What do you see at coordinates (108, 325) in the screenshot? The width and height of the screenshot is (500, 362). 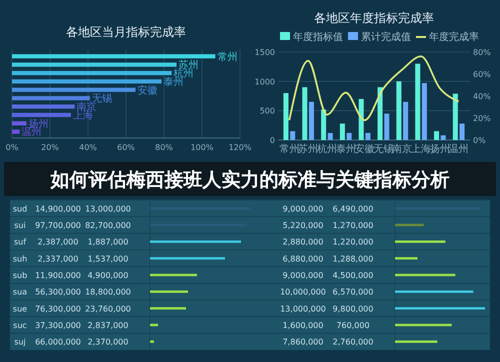 I see `text: 2,837,000` at bounding box center [108, 325].